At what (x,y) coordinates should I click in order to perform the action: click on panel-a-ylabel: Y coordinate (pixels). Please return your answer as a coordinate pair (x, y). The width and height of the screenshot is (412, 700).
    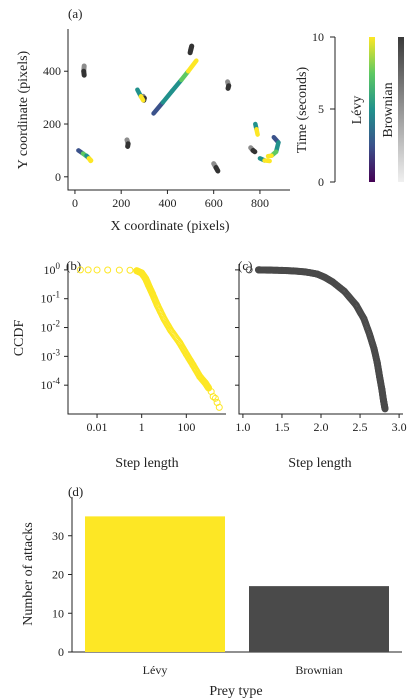
    Looking at the image, I should click on (23, 109).